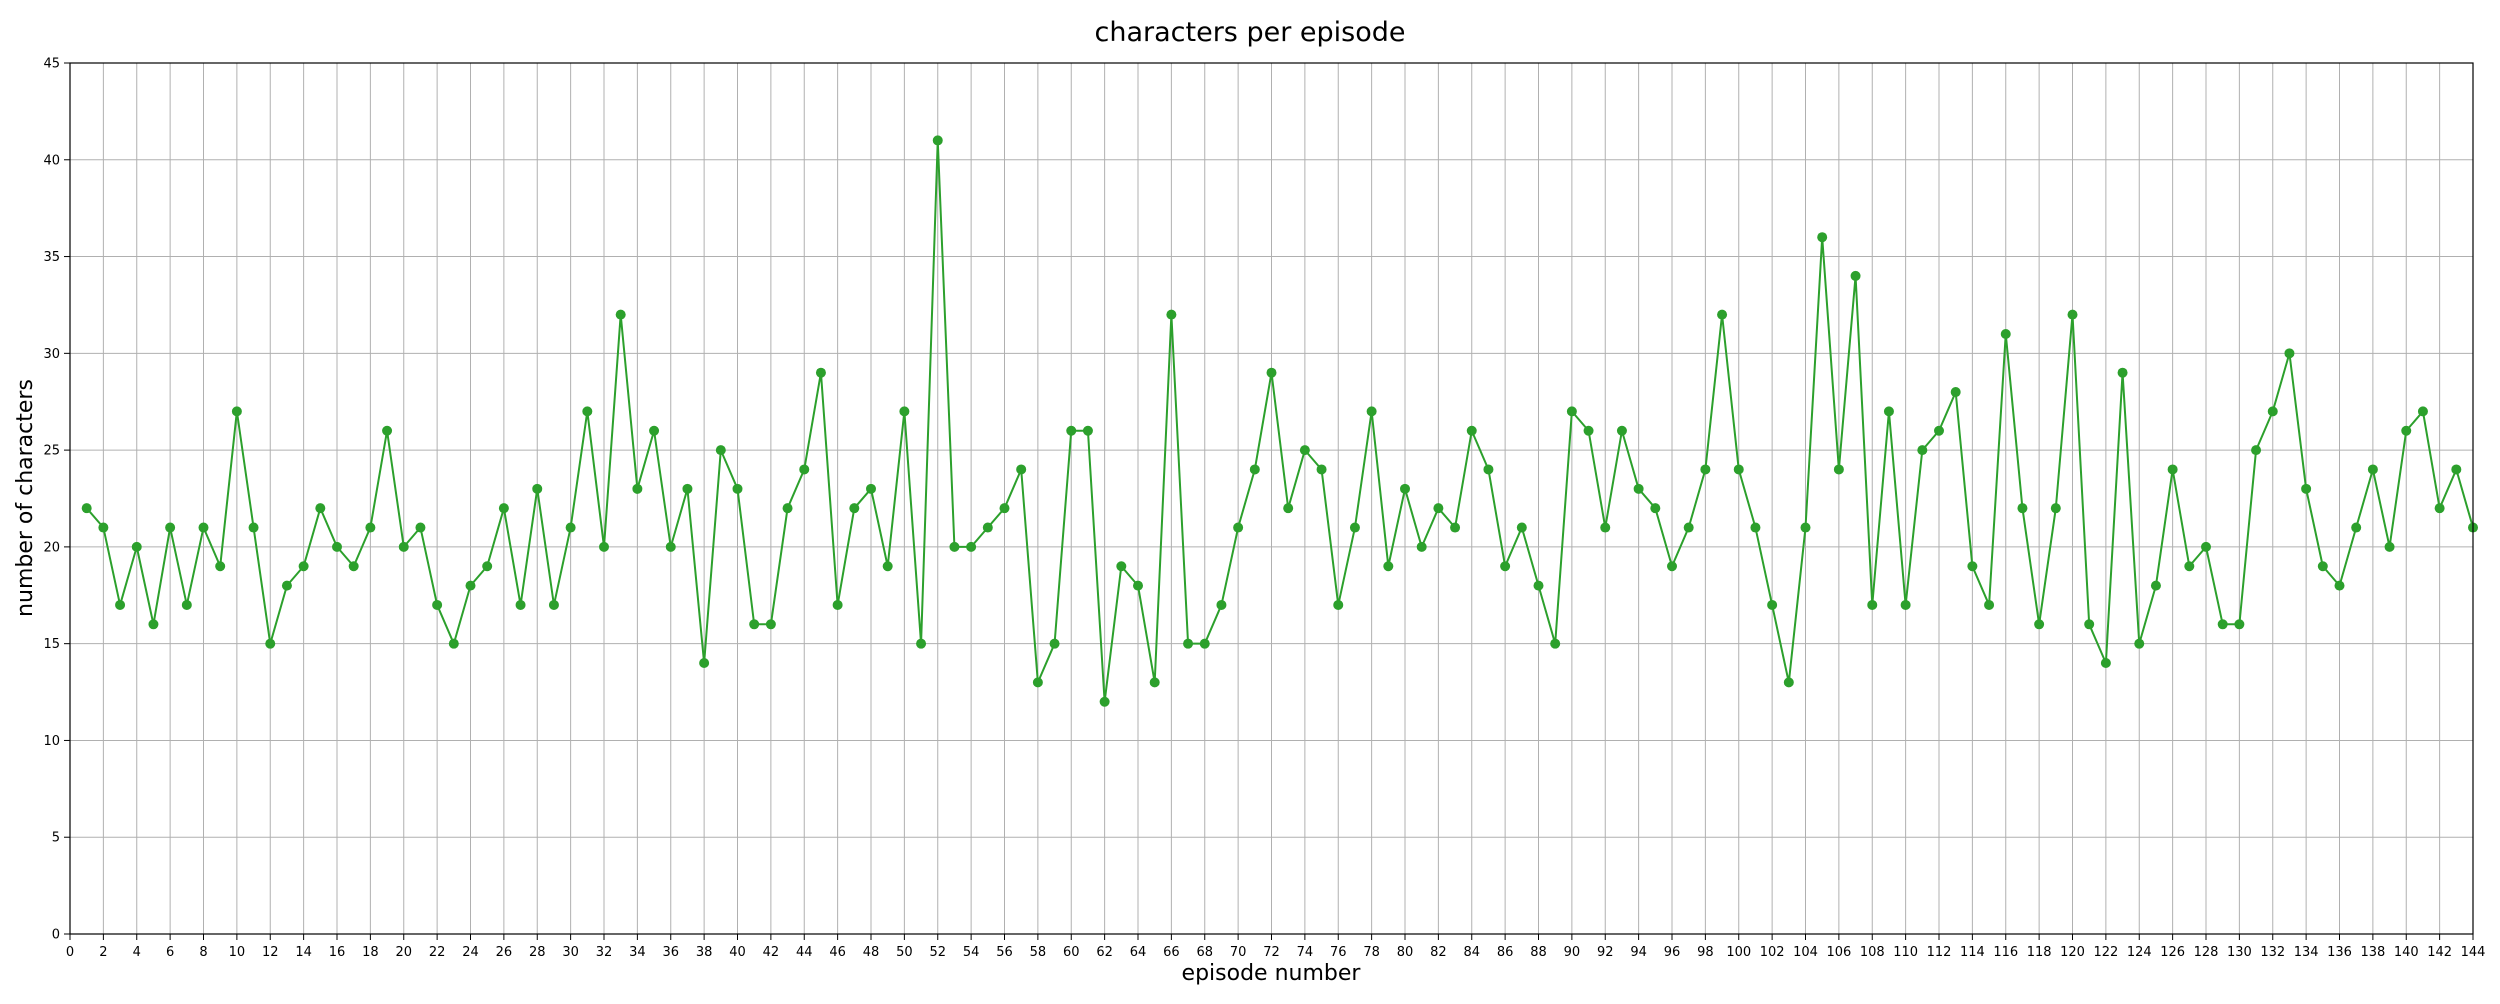 The width and height of the screenshot is (2500, 1004). What do you see at coordinates (2172, 952) in the screenshot?
I see `x-tick-label: 126` at bounding box center [2172, 952].